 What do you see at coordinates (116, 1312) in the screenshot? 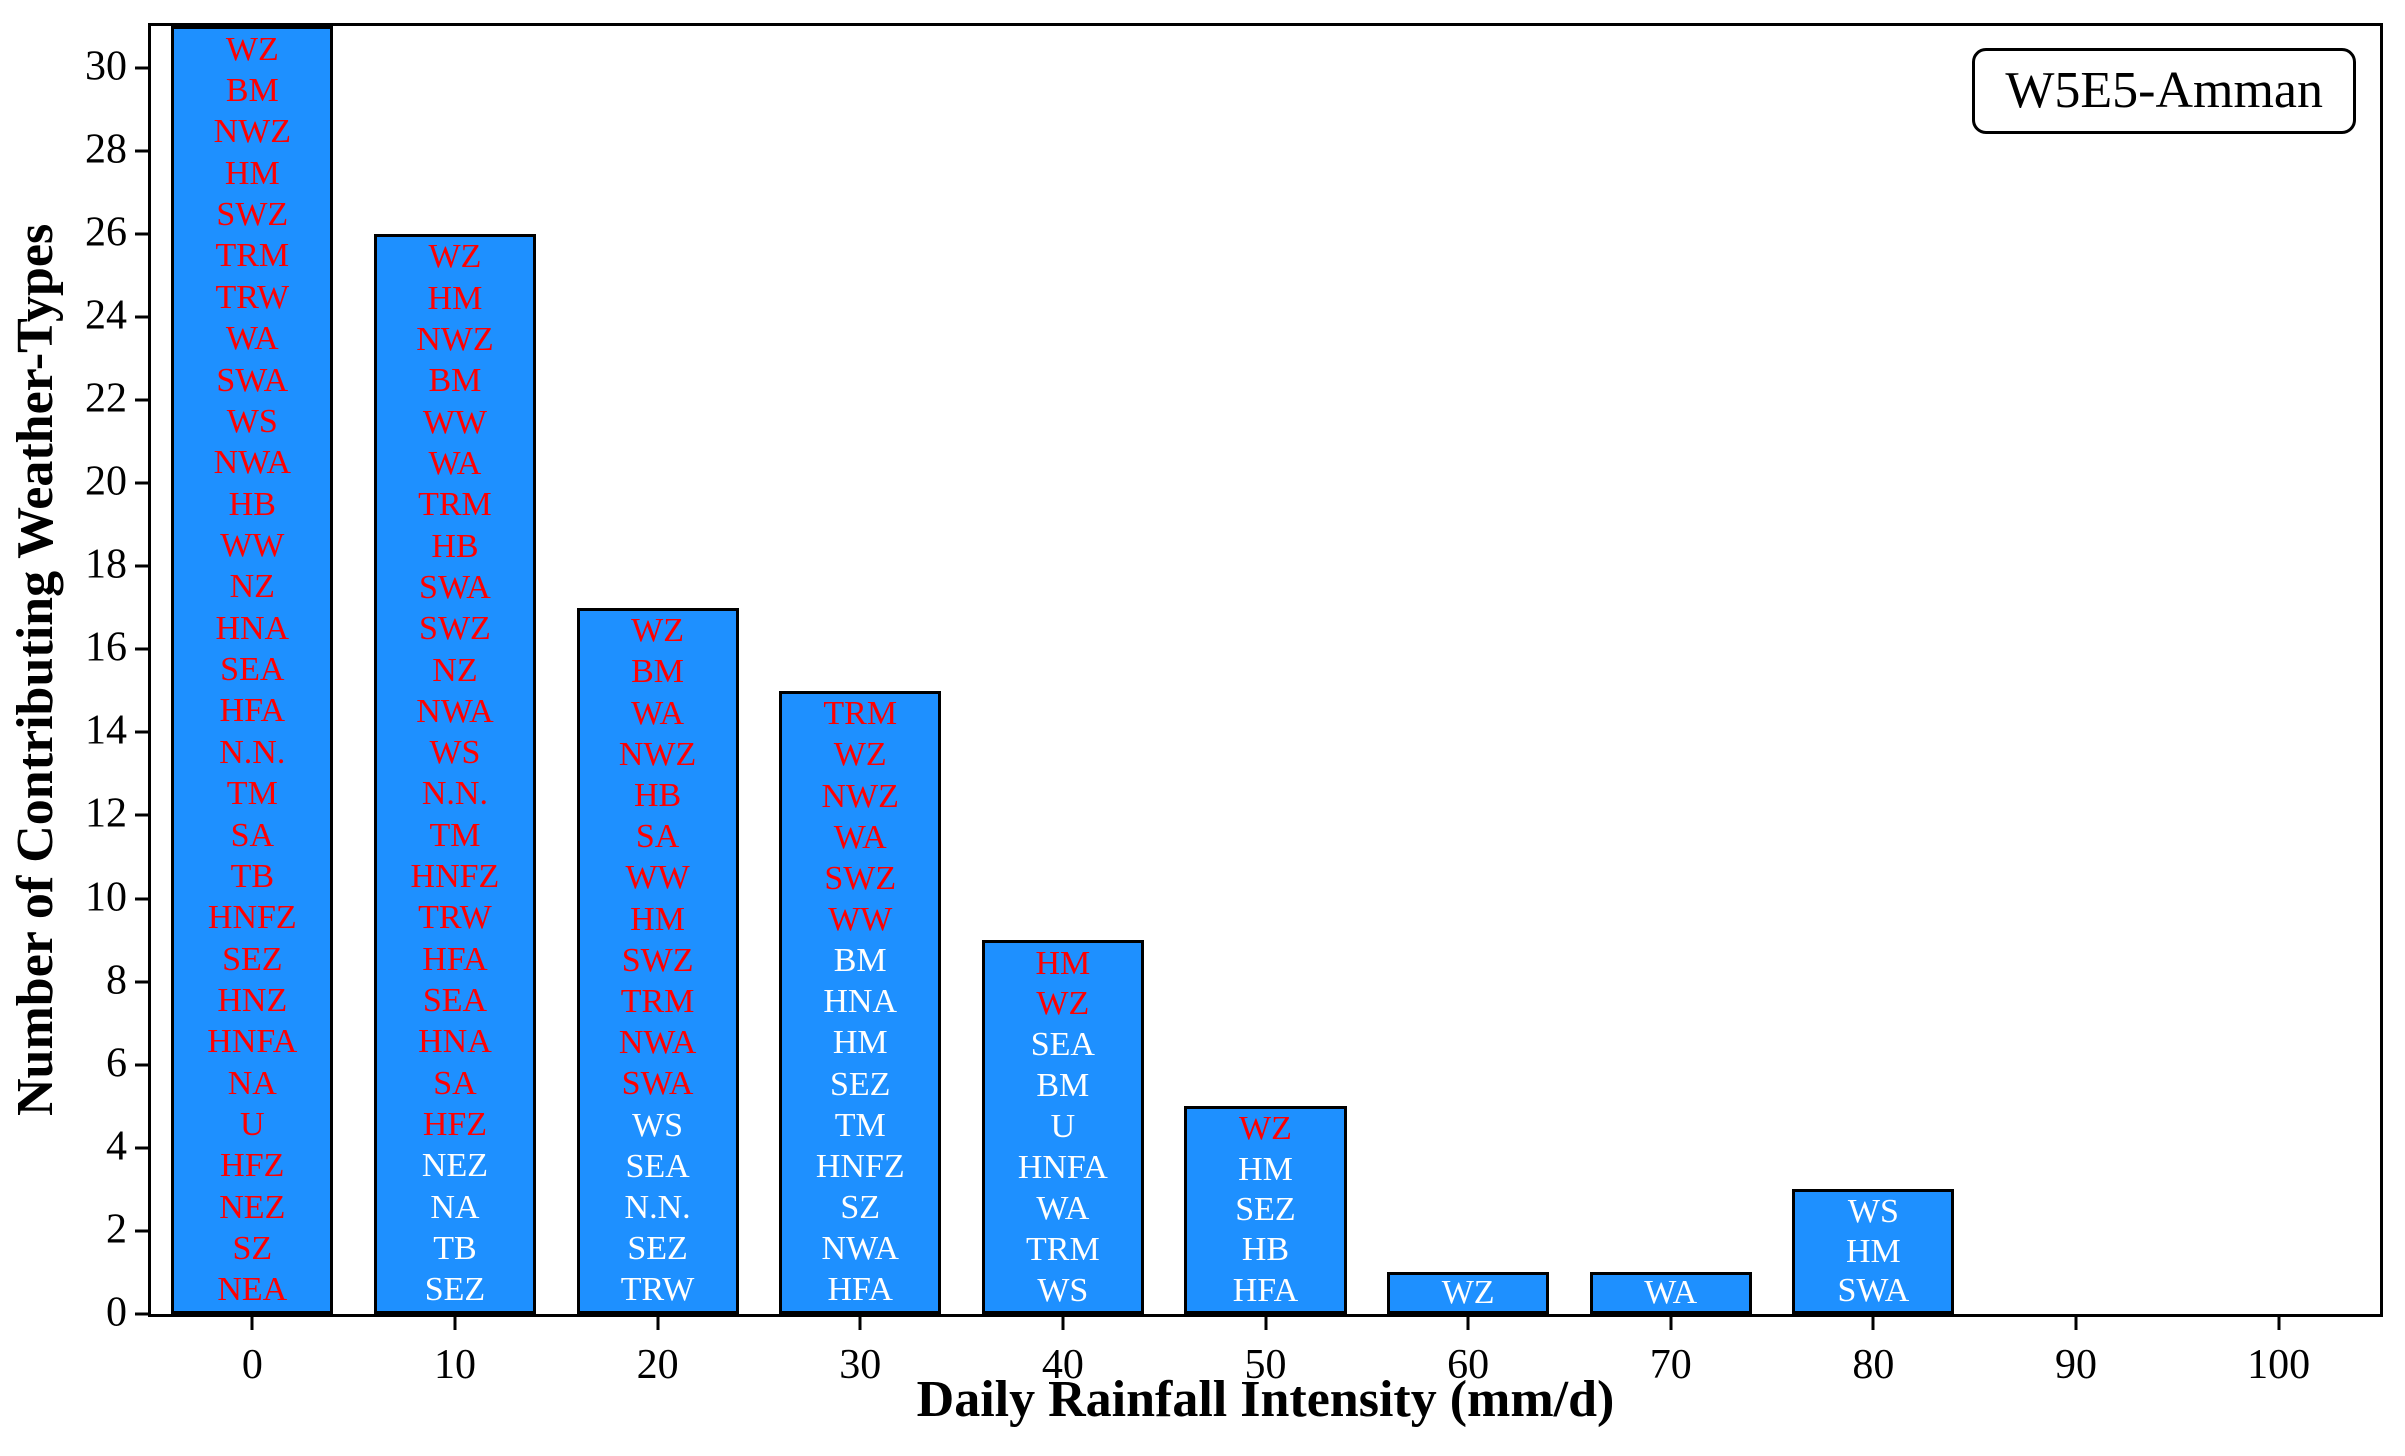
I see `y-tick-label: 0` at bounding box center [116, 1312].